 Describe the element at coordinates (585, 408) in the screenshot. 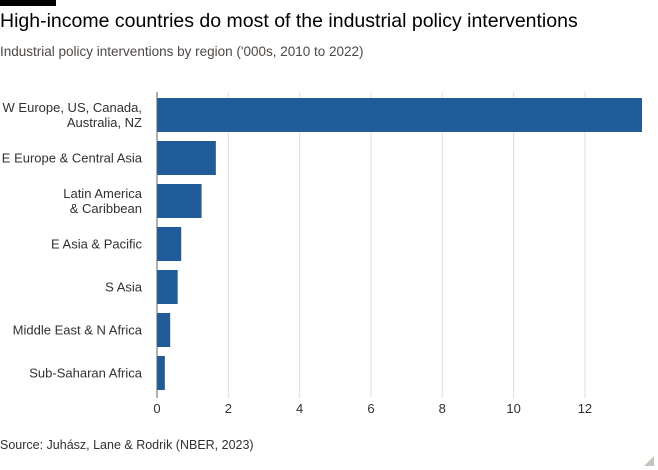

I see `x-tick-label: 12` at that location.